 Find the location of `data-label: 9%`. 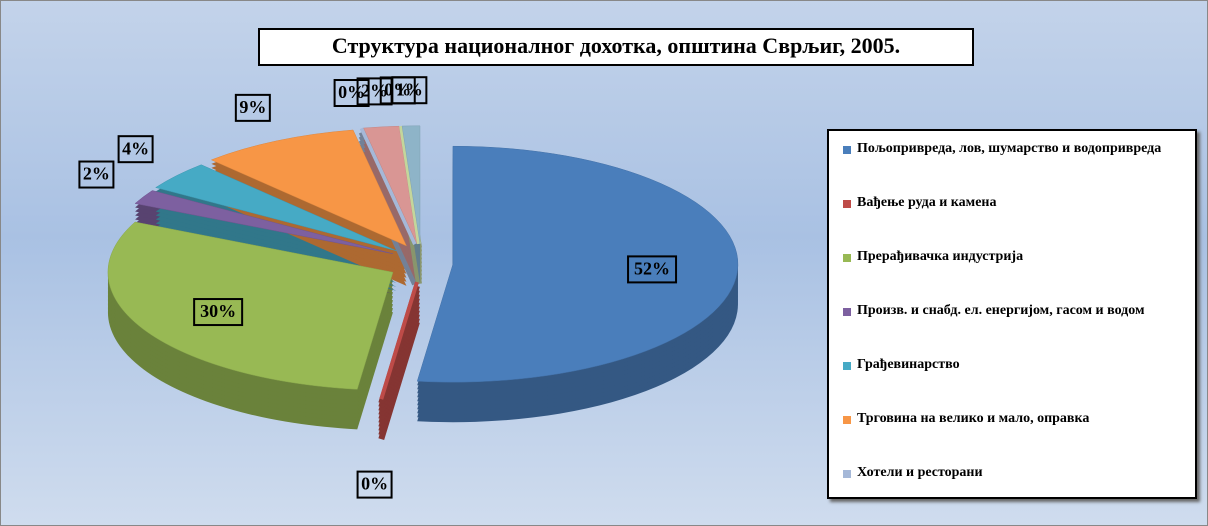

data-label: 9% is located at coordinates (252, 107).